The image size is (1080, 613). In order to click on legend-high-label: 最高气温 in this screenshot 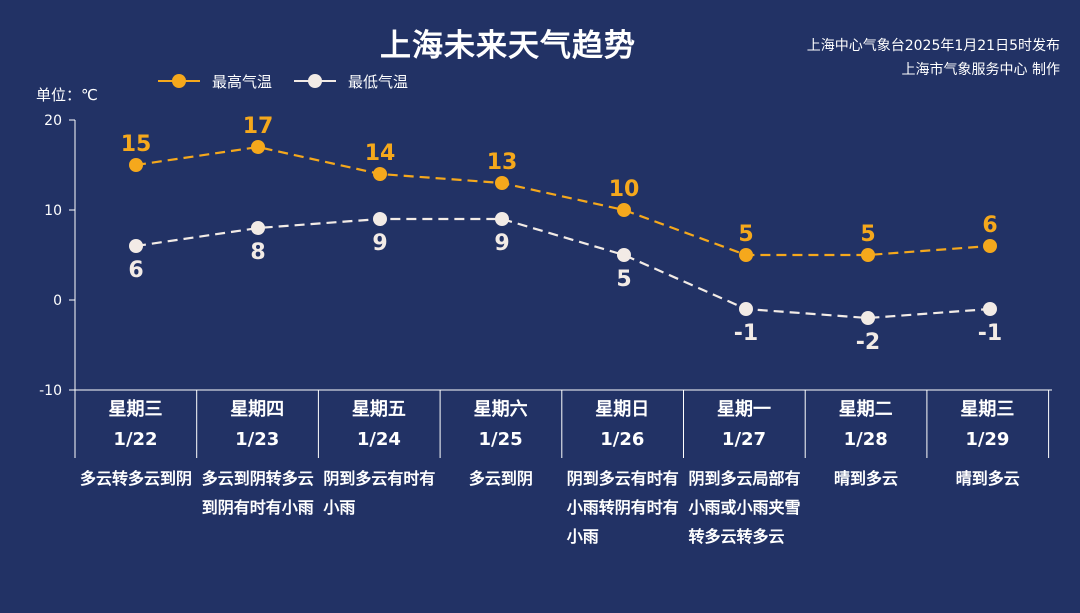, I will do `click(242, 81)`.